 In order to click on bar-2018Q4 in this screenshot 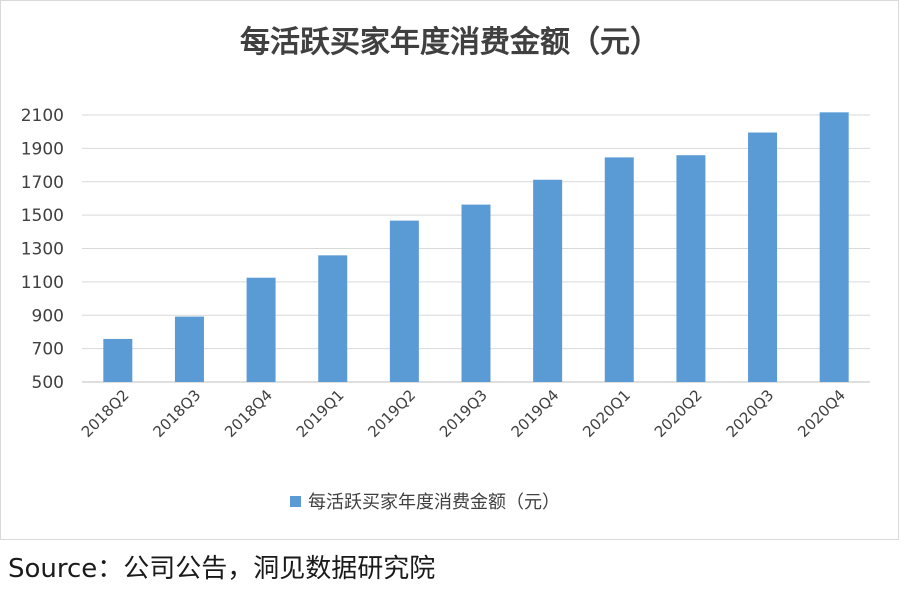, I will do `click(261, 329)`.